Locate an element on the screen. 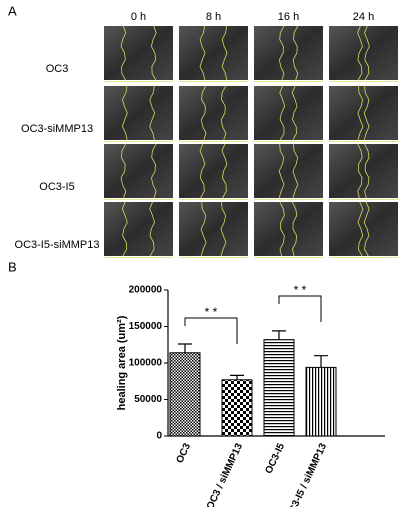  row-label: OC3 is located at coordinates (57, 69).